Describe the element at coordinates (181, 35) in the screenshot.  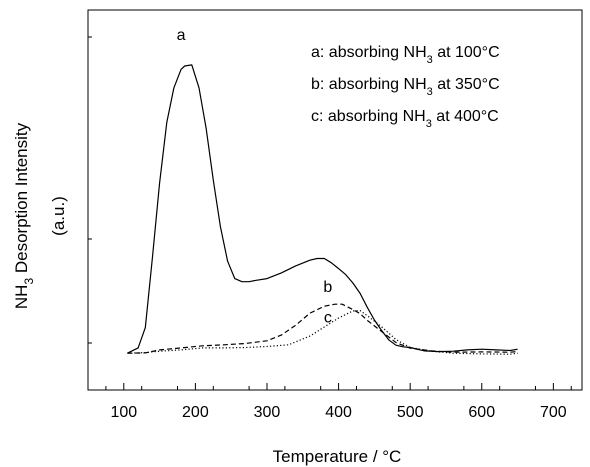
I see `curve-label-a: a` at that location.